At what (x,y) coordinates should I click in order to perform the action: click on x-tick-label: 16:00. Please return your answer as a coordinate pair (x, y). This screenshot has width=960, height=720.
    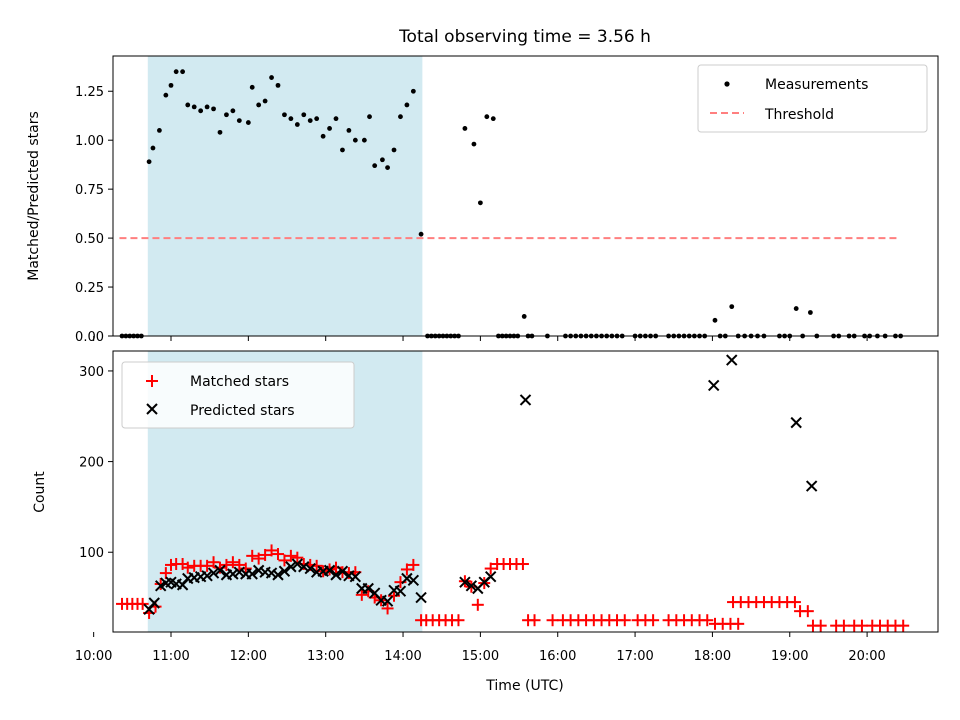
    Looking at the image, I should click on (557, 656).